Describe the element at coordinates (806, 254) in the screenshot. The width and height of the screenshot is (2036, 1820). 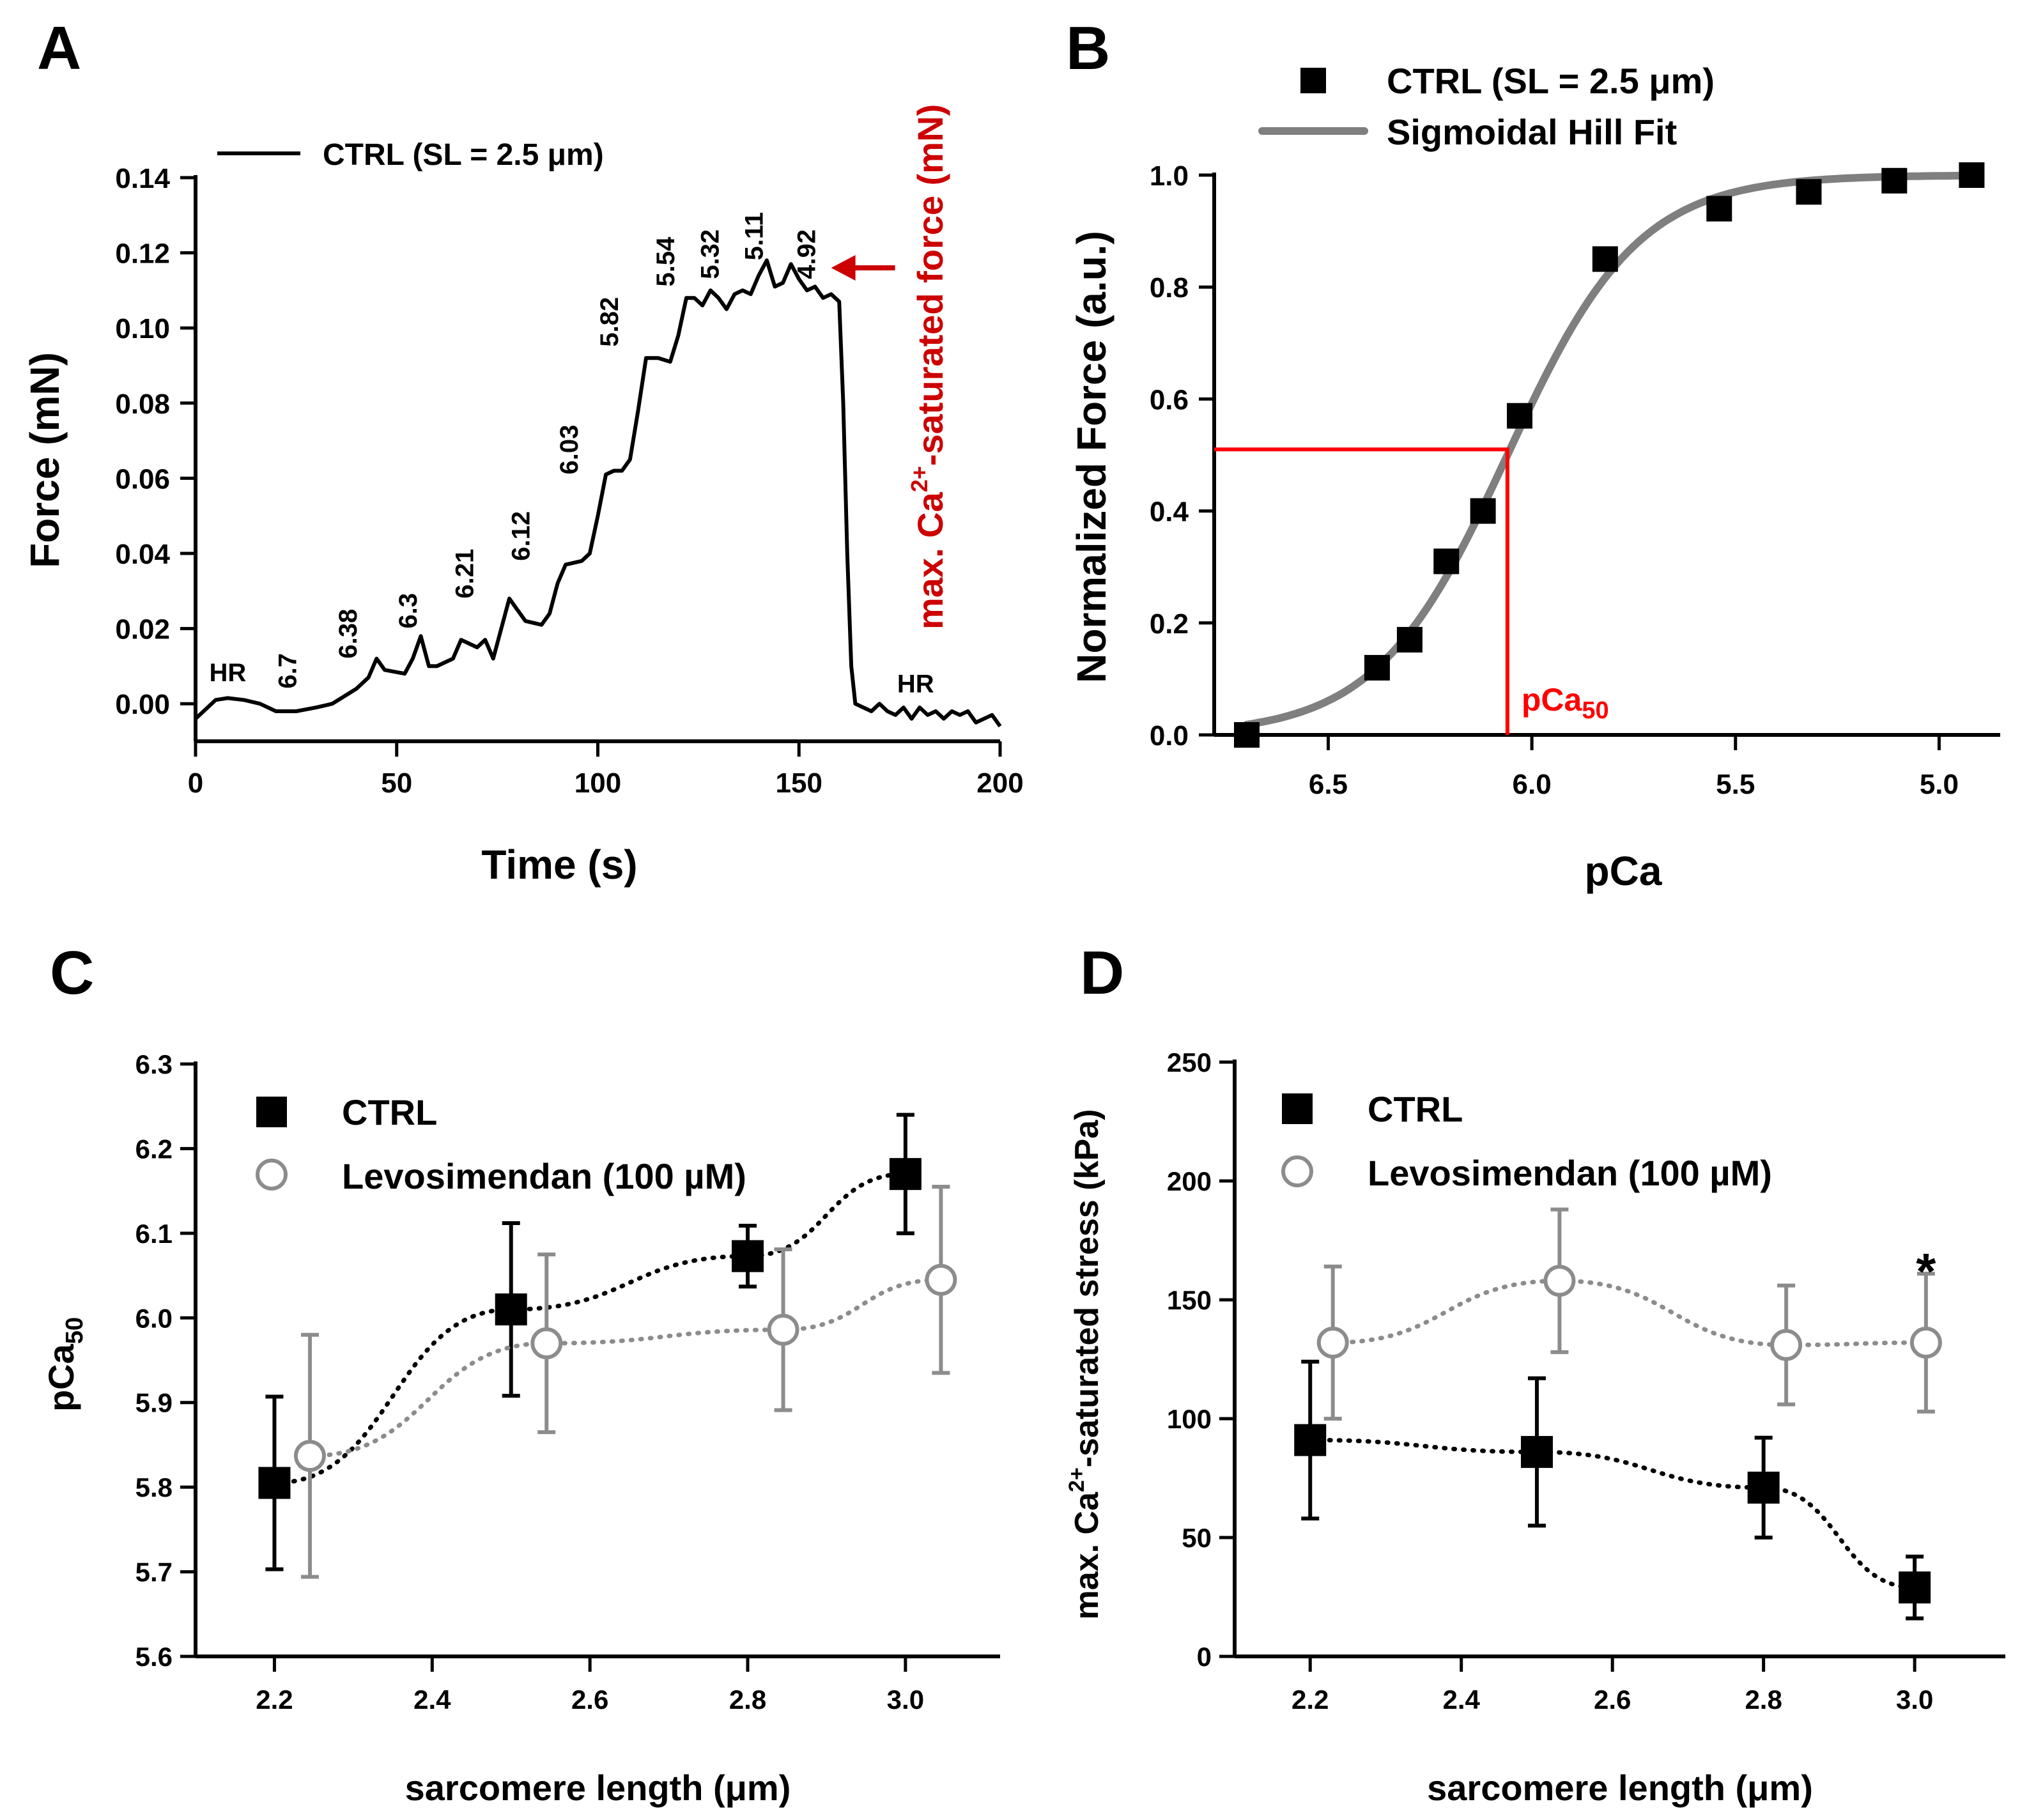
I see `data-annotation: 4.92` at that location.